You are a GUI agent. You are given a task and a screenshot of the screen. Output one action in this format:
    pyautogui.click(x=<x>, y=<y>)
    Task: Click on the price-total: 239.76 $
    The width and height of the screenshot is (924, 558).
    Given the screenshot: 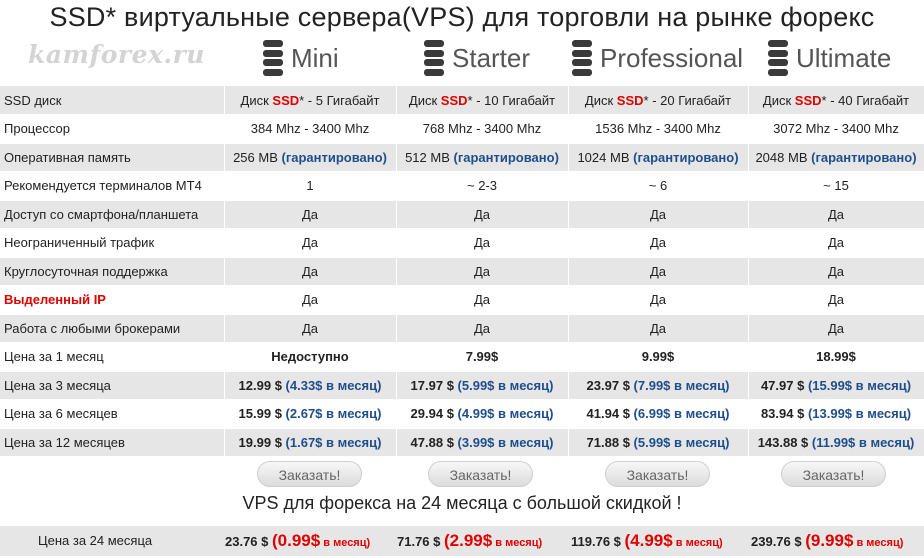 What is the action you would take?
    pyautogui.click(x=778, y=541)
    